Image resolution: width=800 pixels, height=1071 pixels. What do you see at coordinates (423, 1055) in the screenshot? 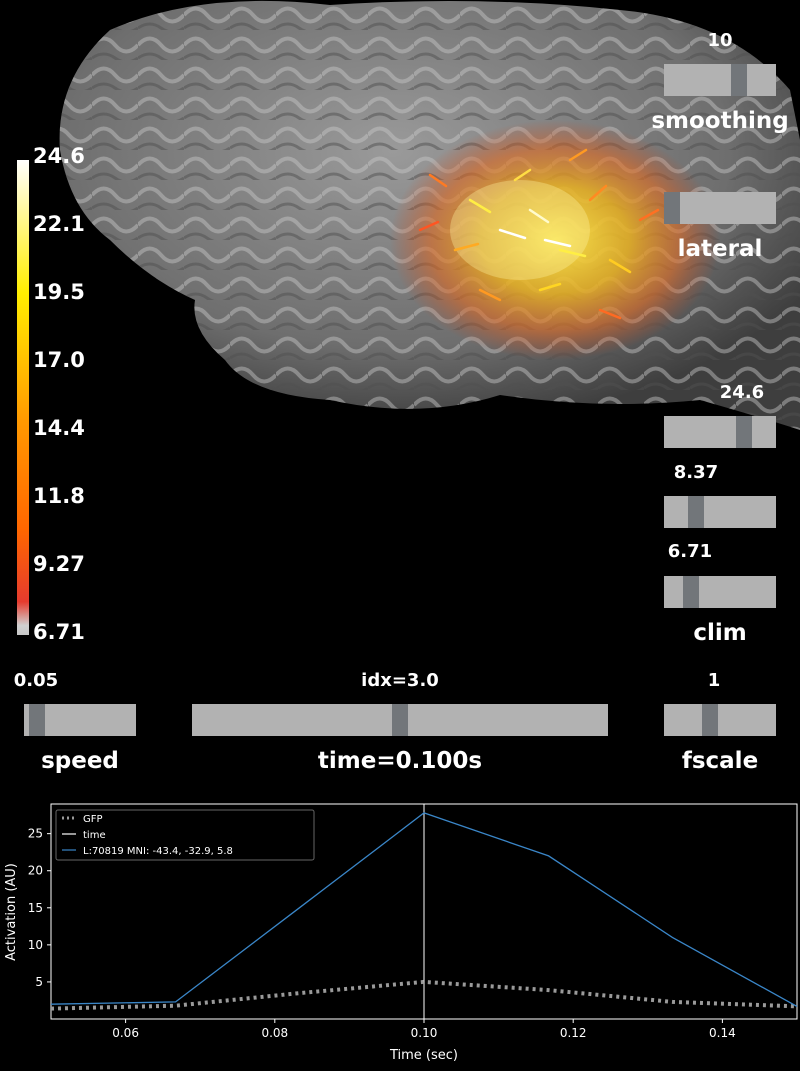
I see `x-axis-label: Time (sec)` at bounding box center [423, 1055].